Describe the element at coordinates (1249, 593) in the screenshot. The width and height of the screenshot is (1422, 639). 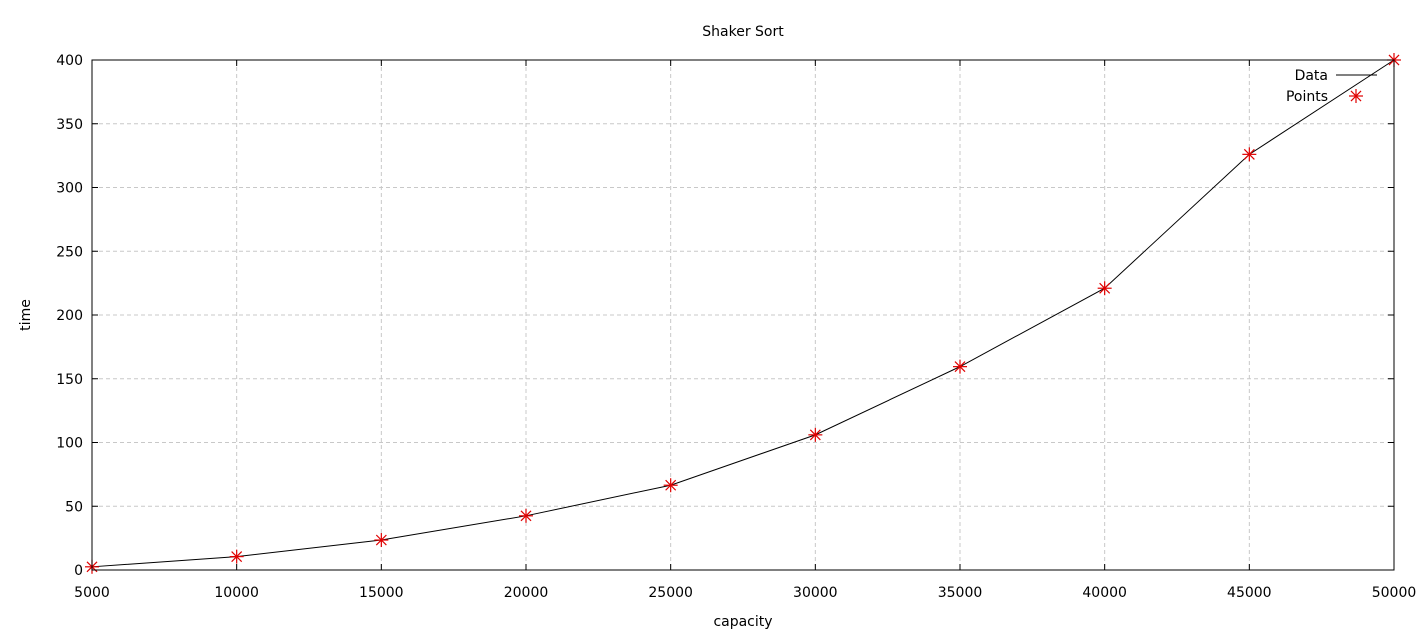
I see `x-tick-label: 45000` at that location.